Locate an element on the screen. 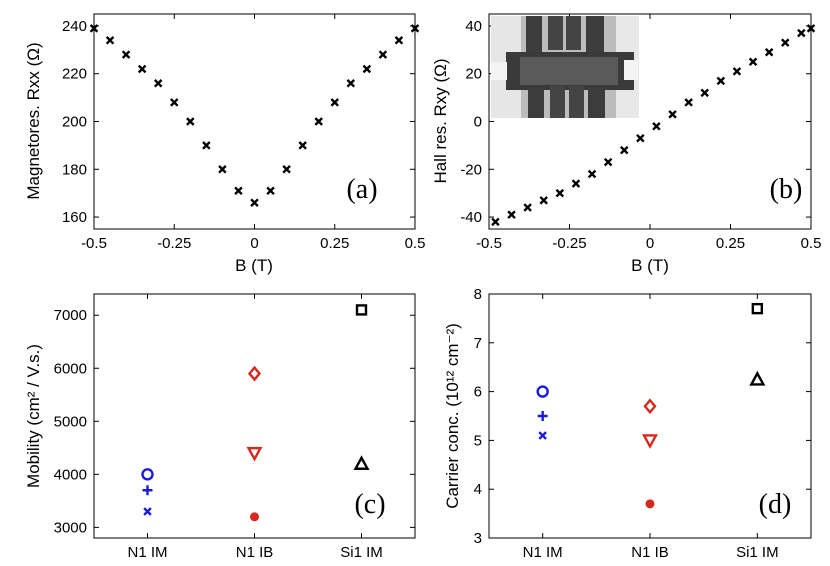  x-tick-label: -0.5 is located at coordinates (94, 243).